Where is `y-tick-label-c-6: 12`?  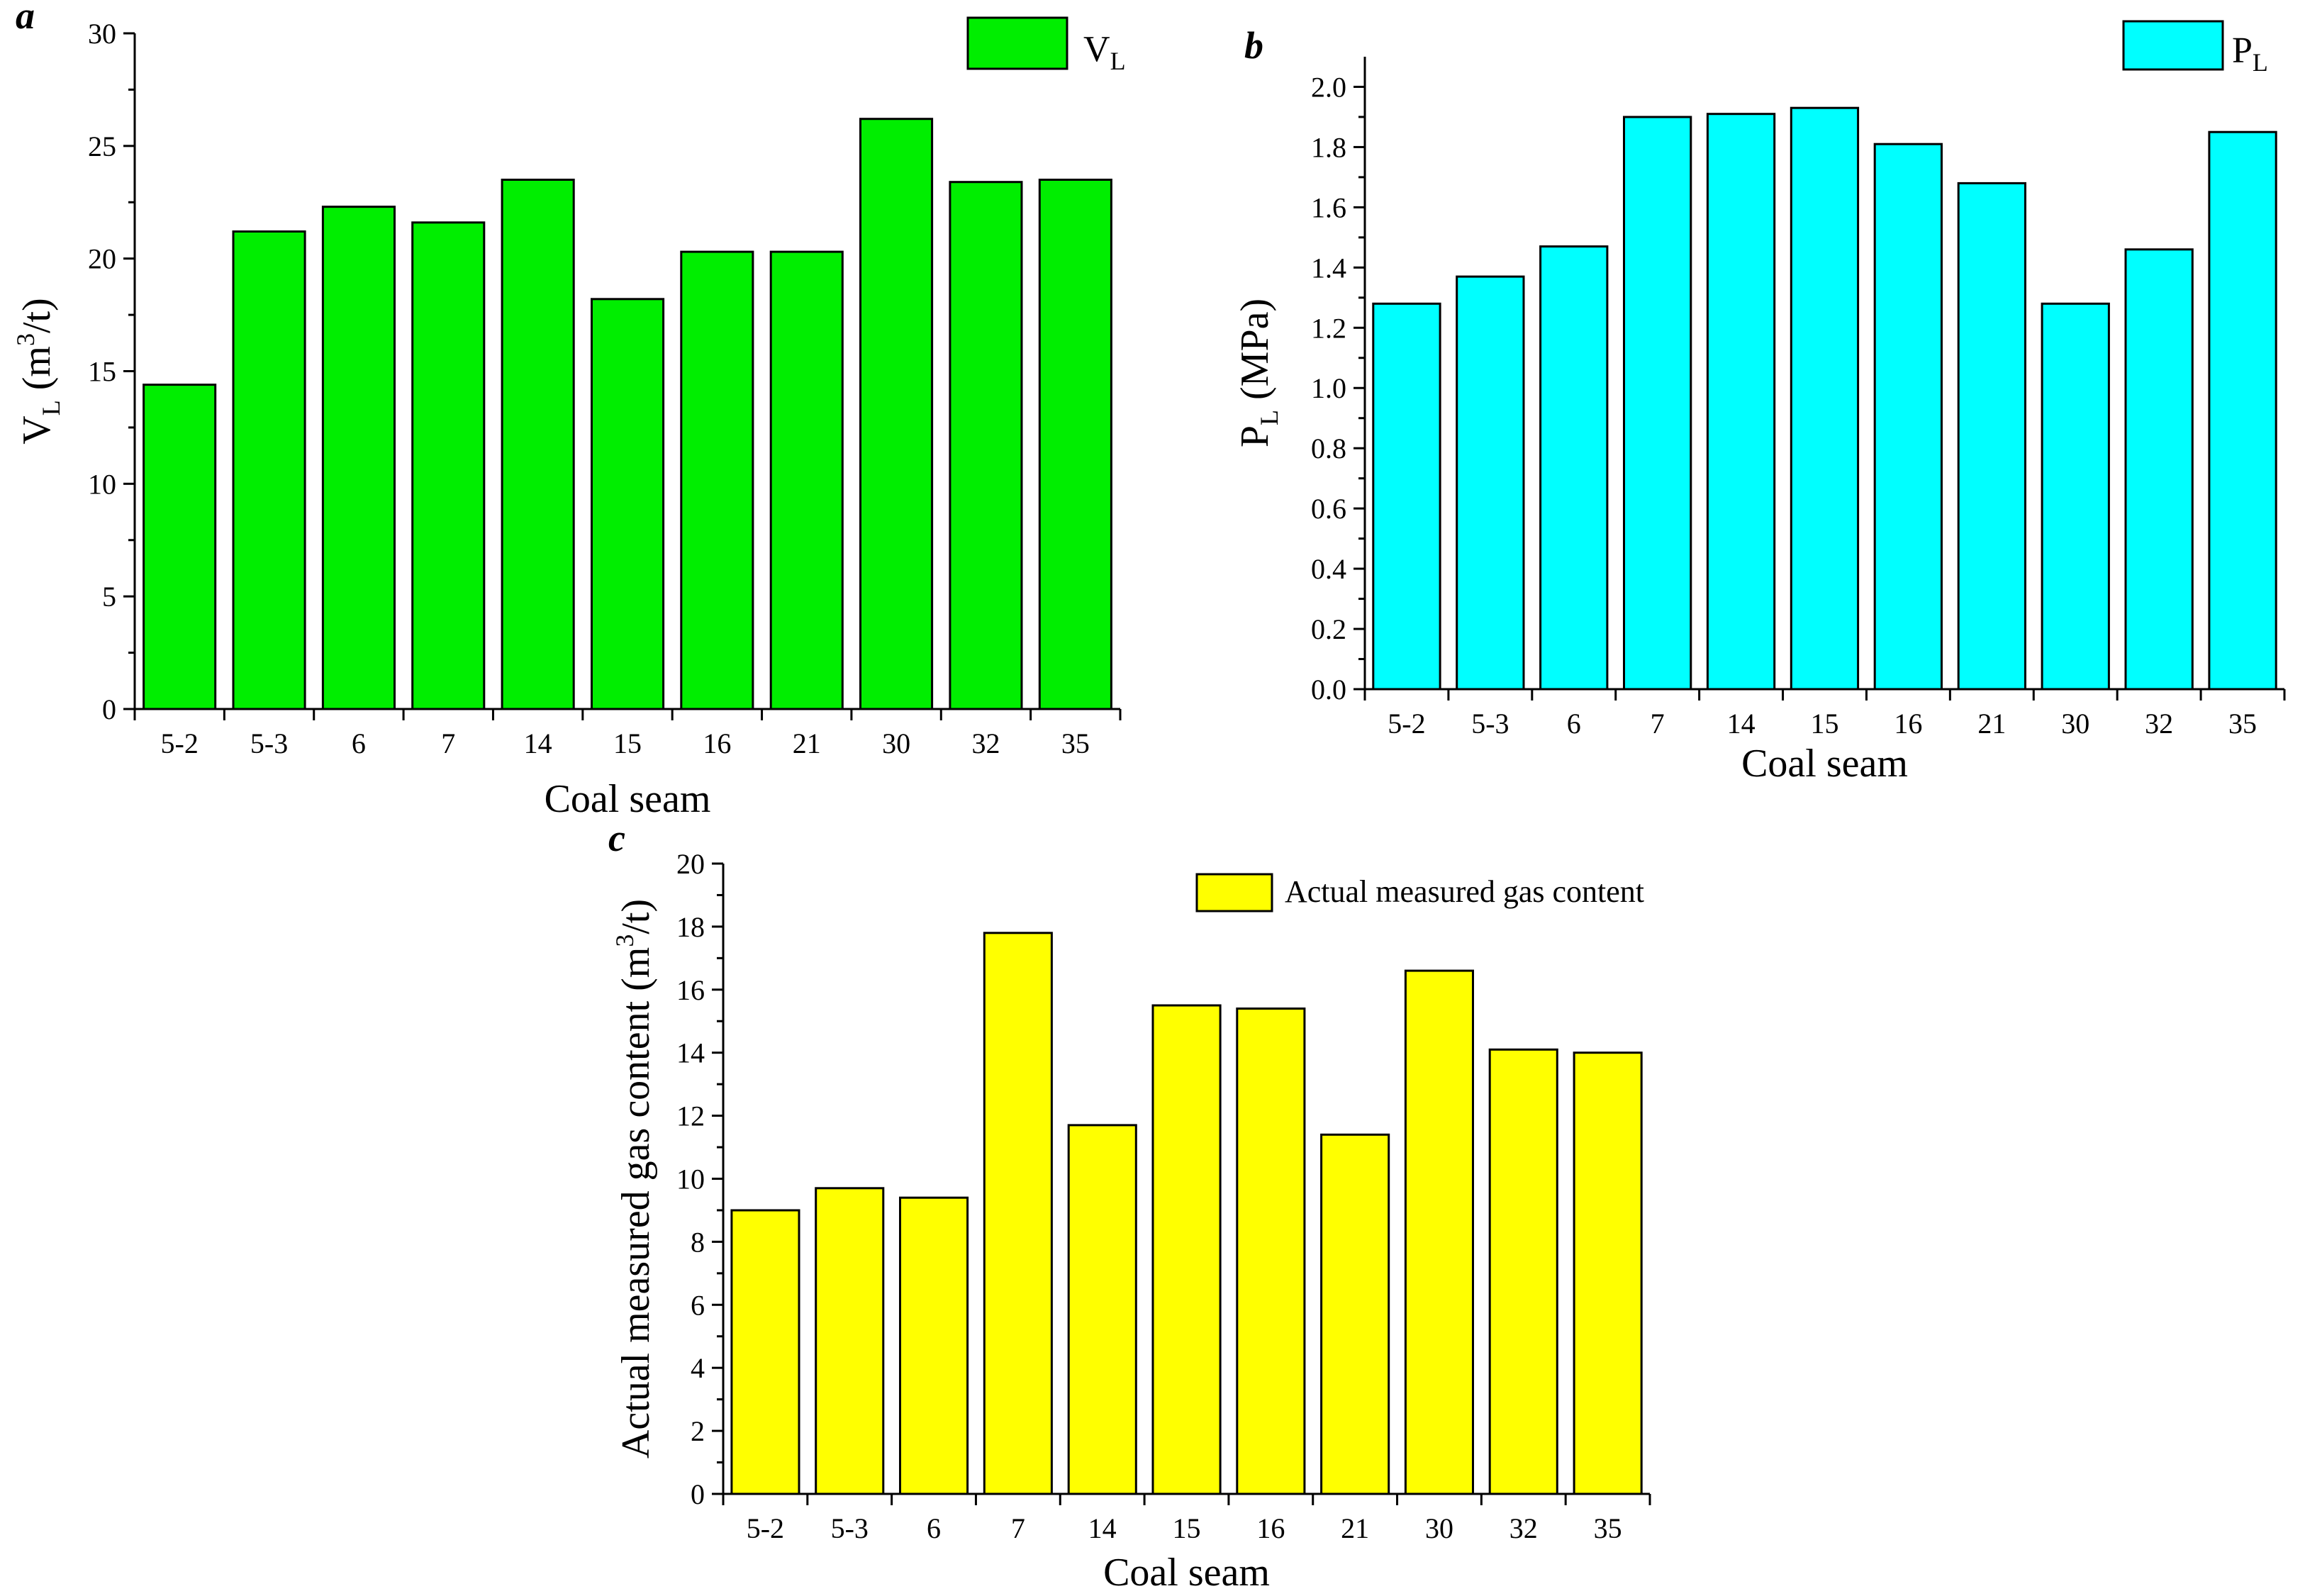
y-tick-label-c-6: 12 is located at coordinates (691, 1116).